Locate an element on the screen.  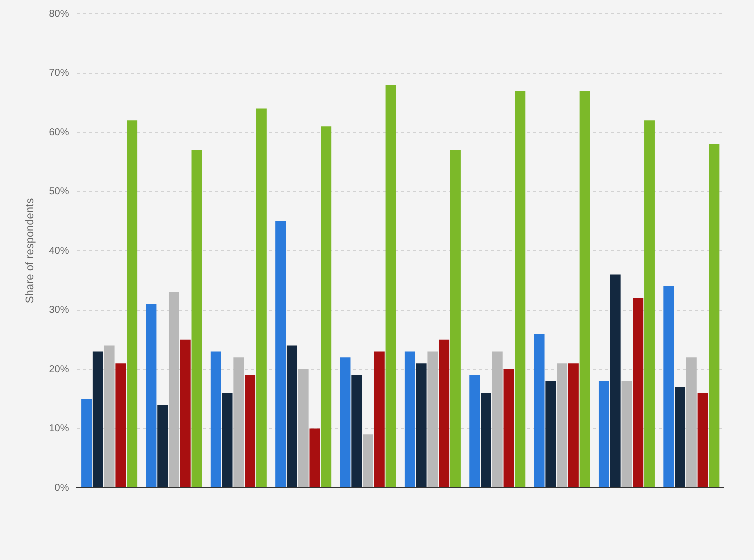
y-tick-label: 20% is located at coordinates (59, 370).